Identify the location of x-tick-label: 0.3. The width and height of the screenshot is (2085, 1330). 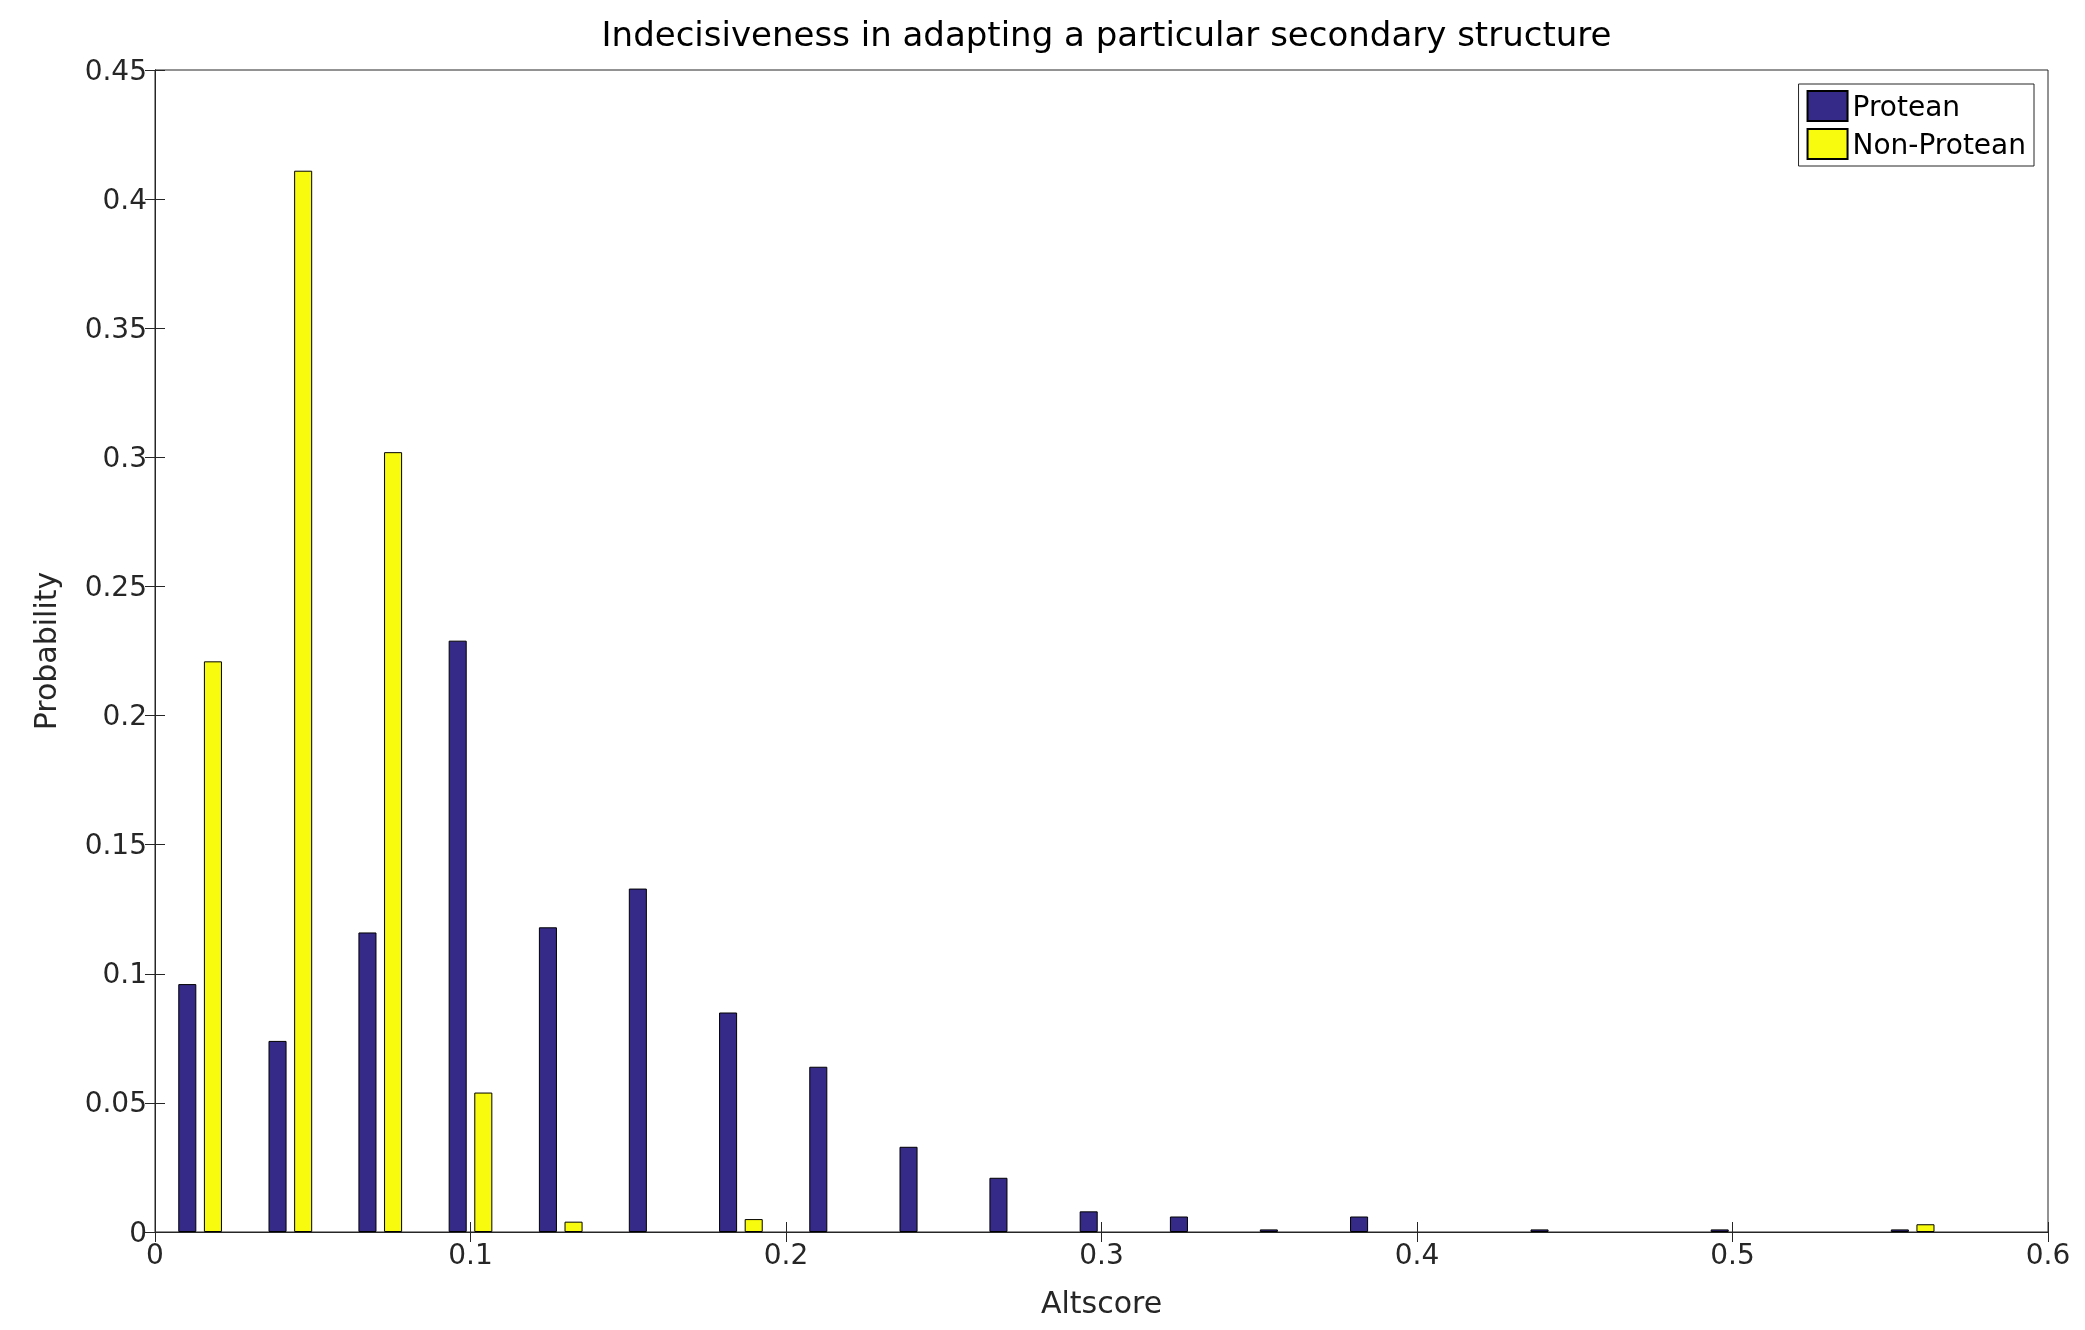
(1101, 1254).